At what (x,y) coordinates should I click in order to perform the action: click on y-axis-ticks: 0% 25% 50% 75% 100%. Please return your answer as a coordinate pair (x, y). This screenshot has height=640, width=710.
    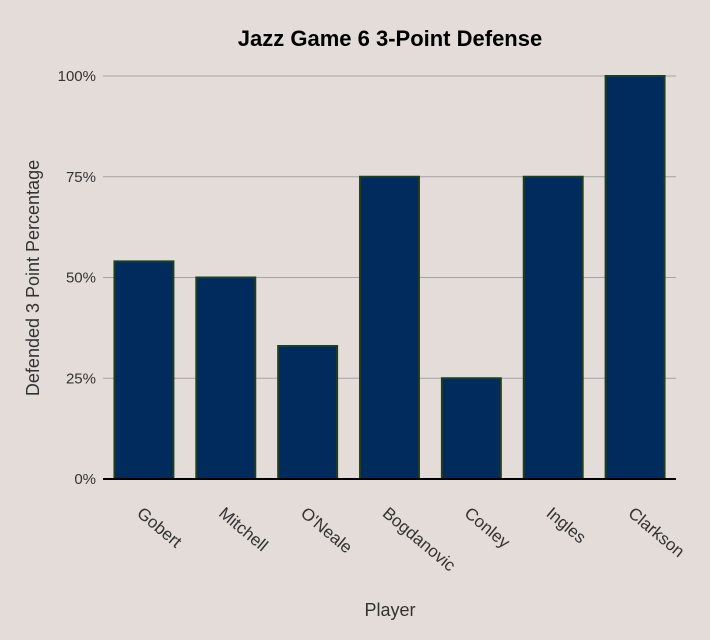
    Looking at the image, I should click on (77, 278).